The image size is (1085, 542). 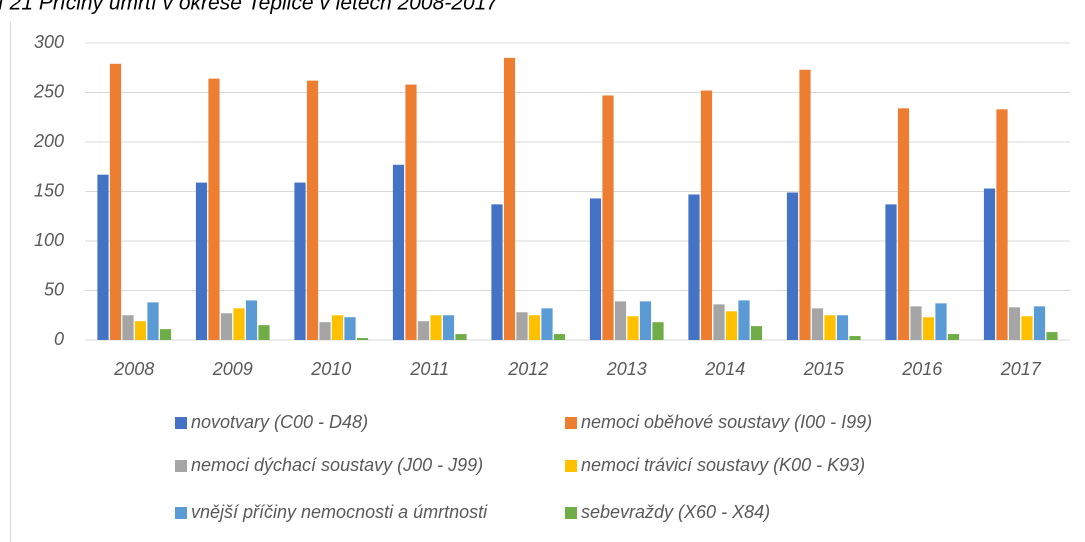 I want to click on legend-label: novotvary (C00 - D48), so click(x=279, y=422).